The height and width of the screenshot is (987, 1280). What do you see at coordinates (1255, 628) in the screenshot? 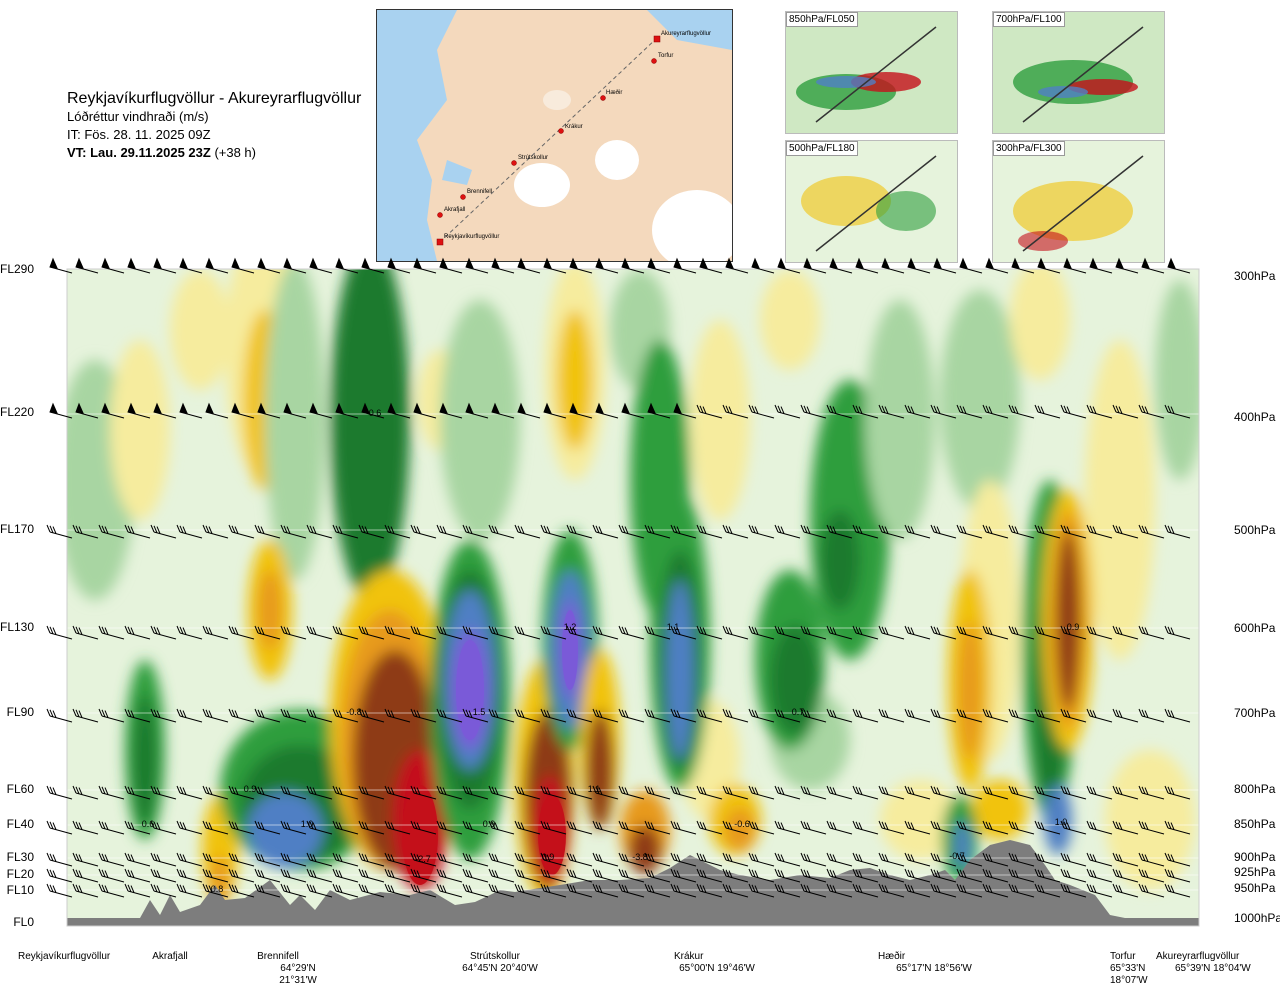
I see `pressure-label: 600hPa` at bounding box center [1255, 628].